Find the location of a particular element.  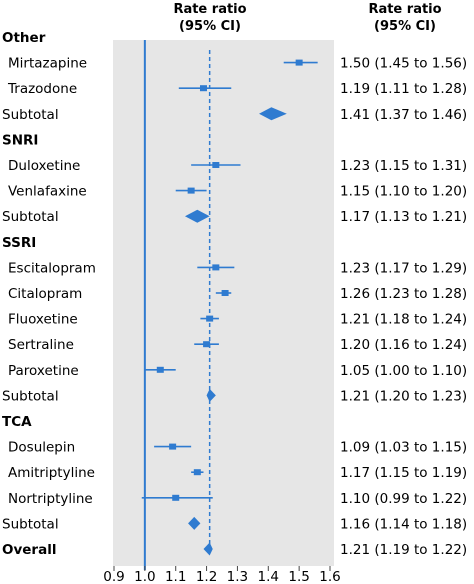

study-label: Fluoxetine is located at coordinates (43, 320).